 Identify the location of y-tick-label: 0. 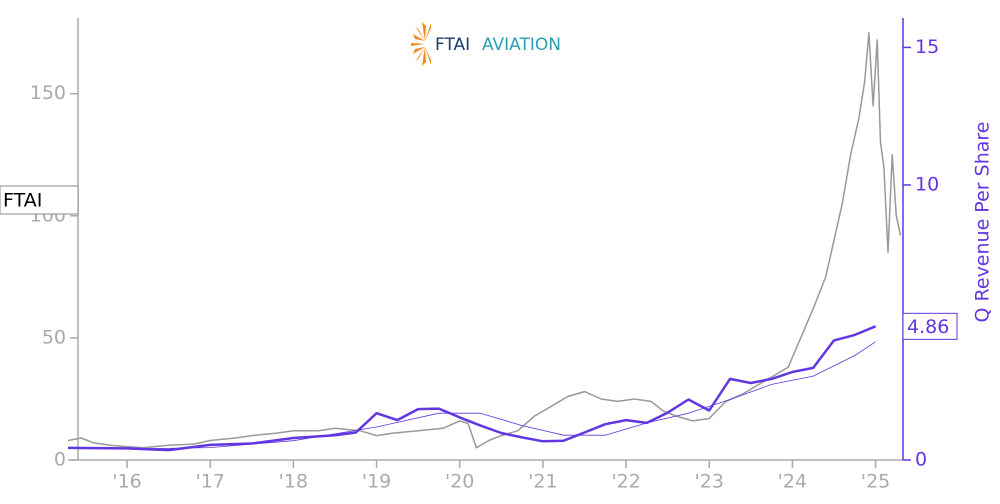
(60, 460).